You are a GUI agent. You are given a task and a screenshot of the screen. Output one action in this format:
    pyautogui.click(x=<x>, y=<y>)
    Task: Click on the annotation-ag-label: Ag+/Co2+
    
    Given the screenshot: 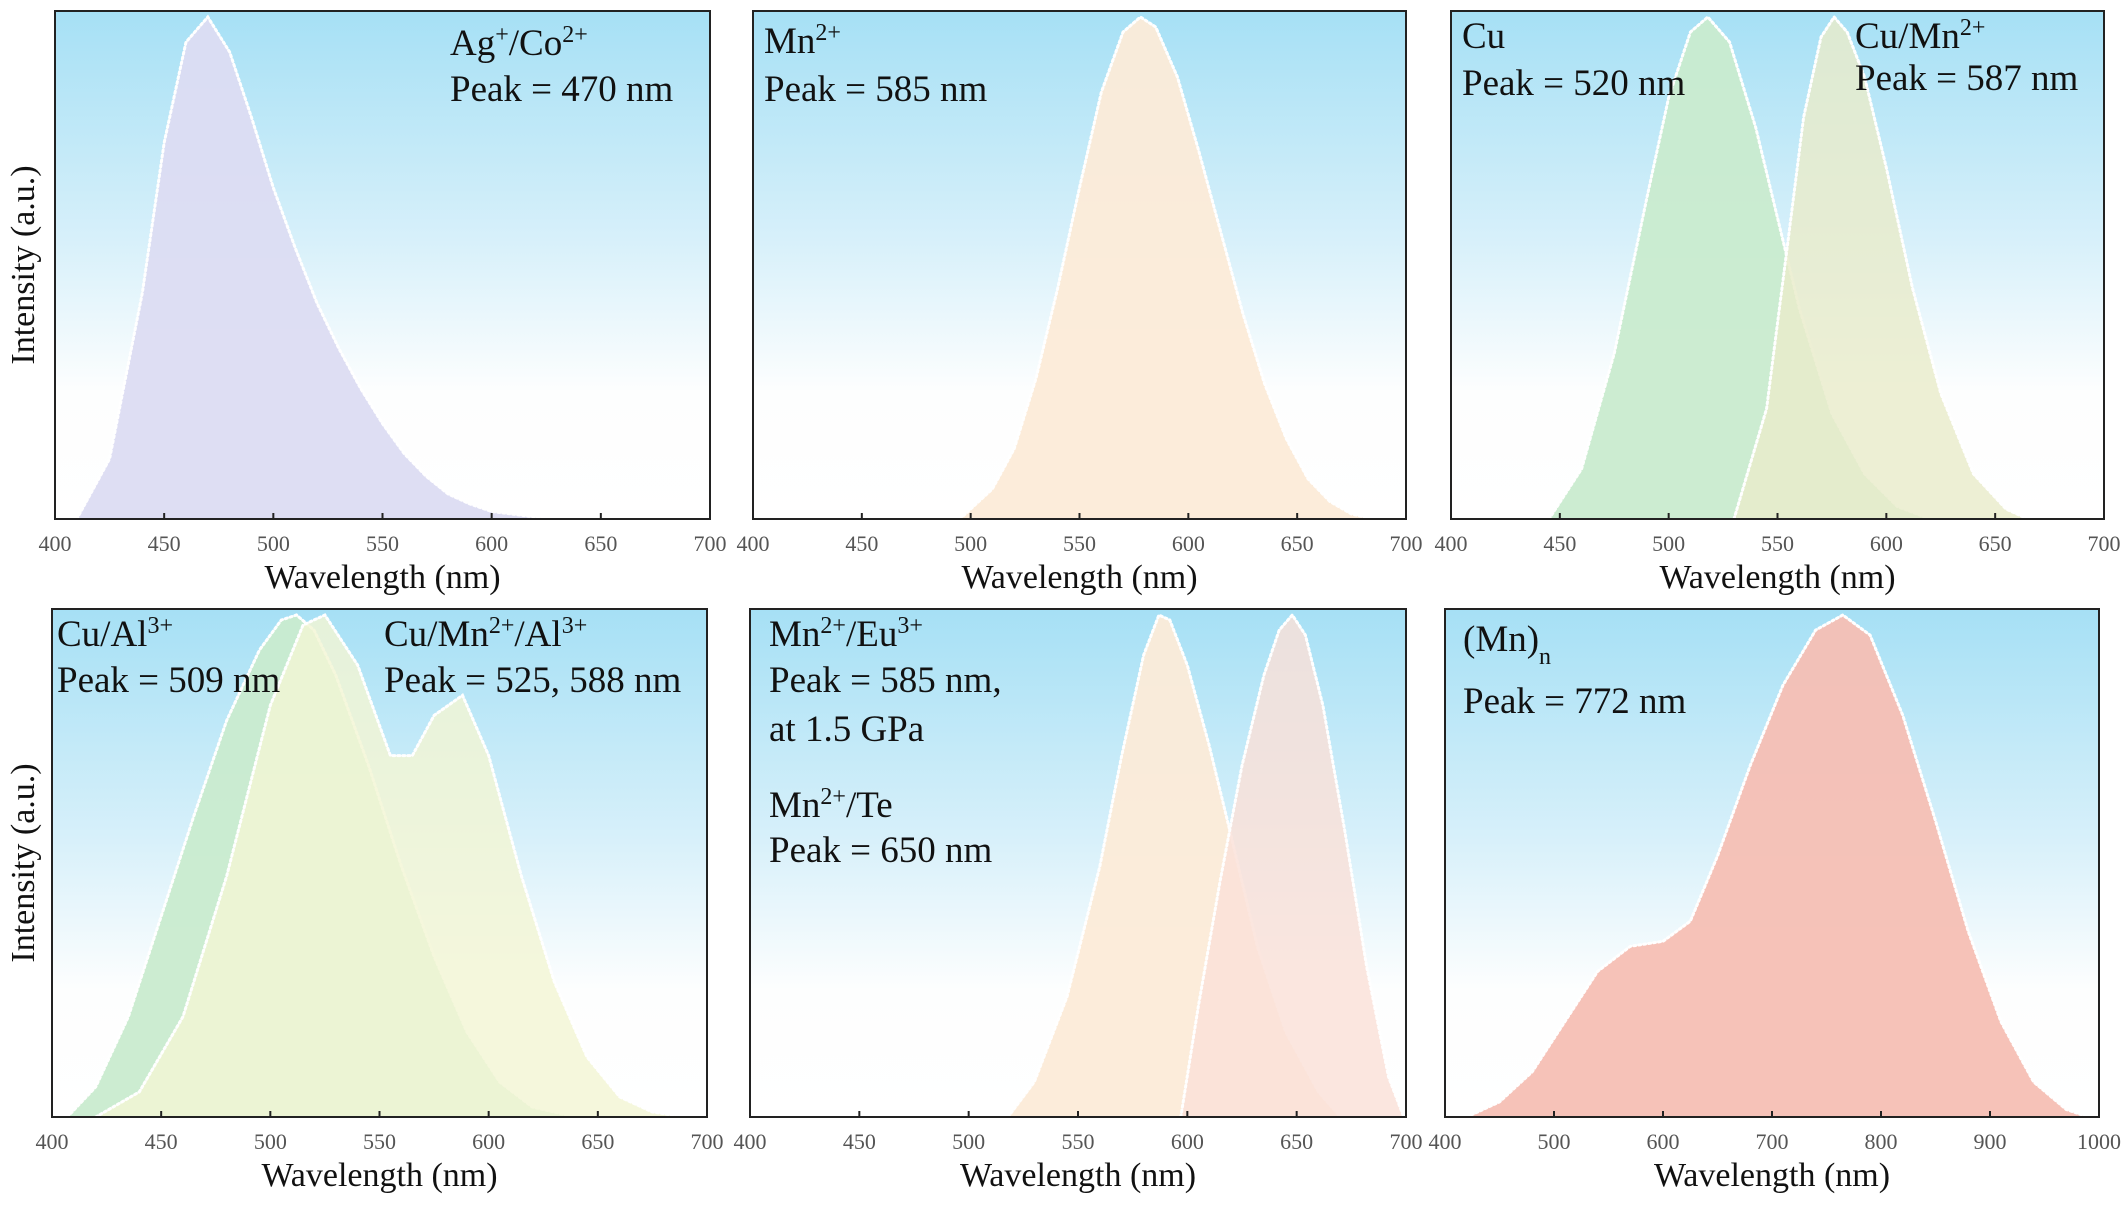 What is the action you would take?
    pyautogui.click(x=519, y=43)
    